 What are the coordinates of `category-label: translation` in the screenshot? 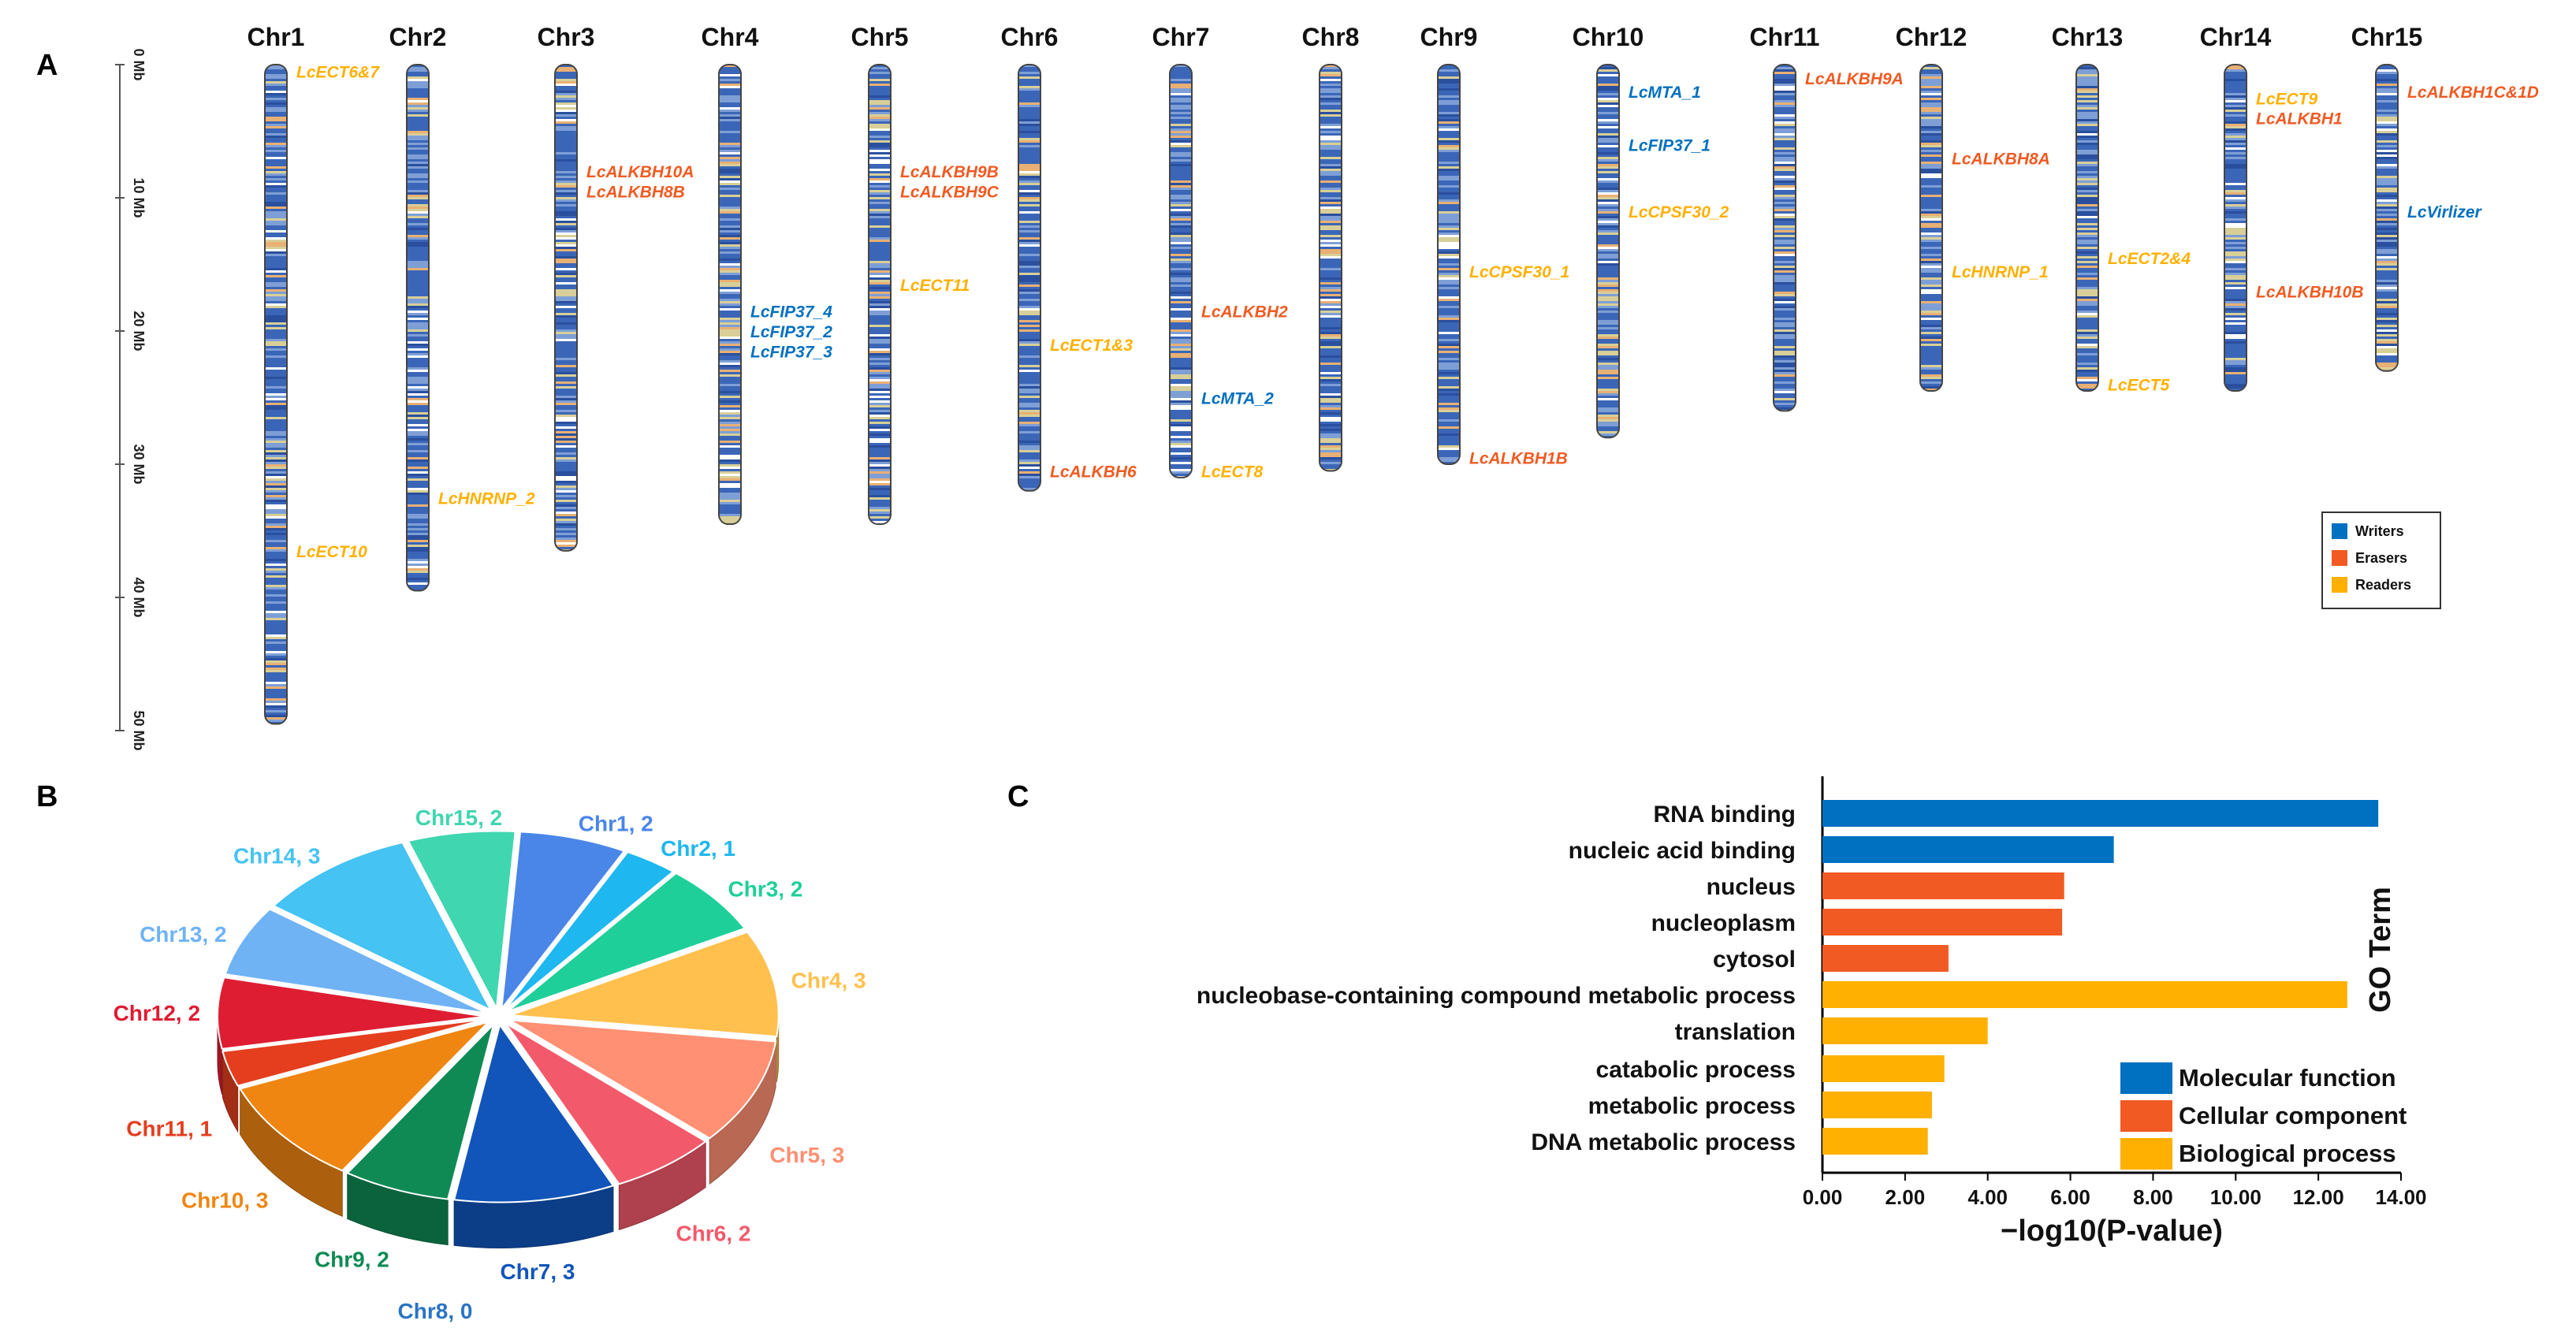 It's located at (1735, 1032).